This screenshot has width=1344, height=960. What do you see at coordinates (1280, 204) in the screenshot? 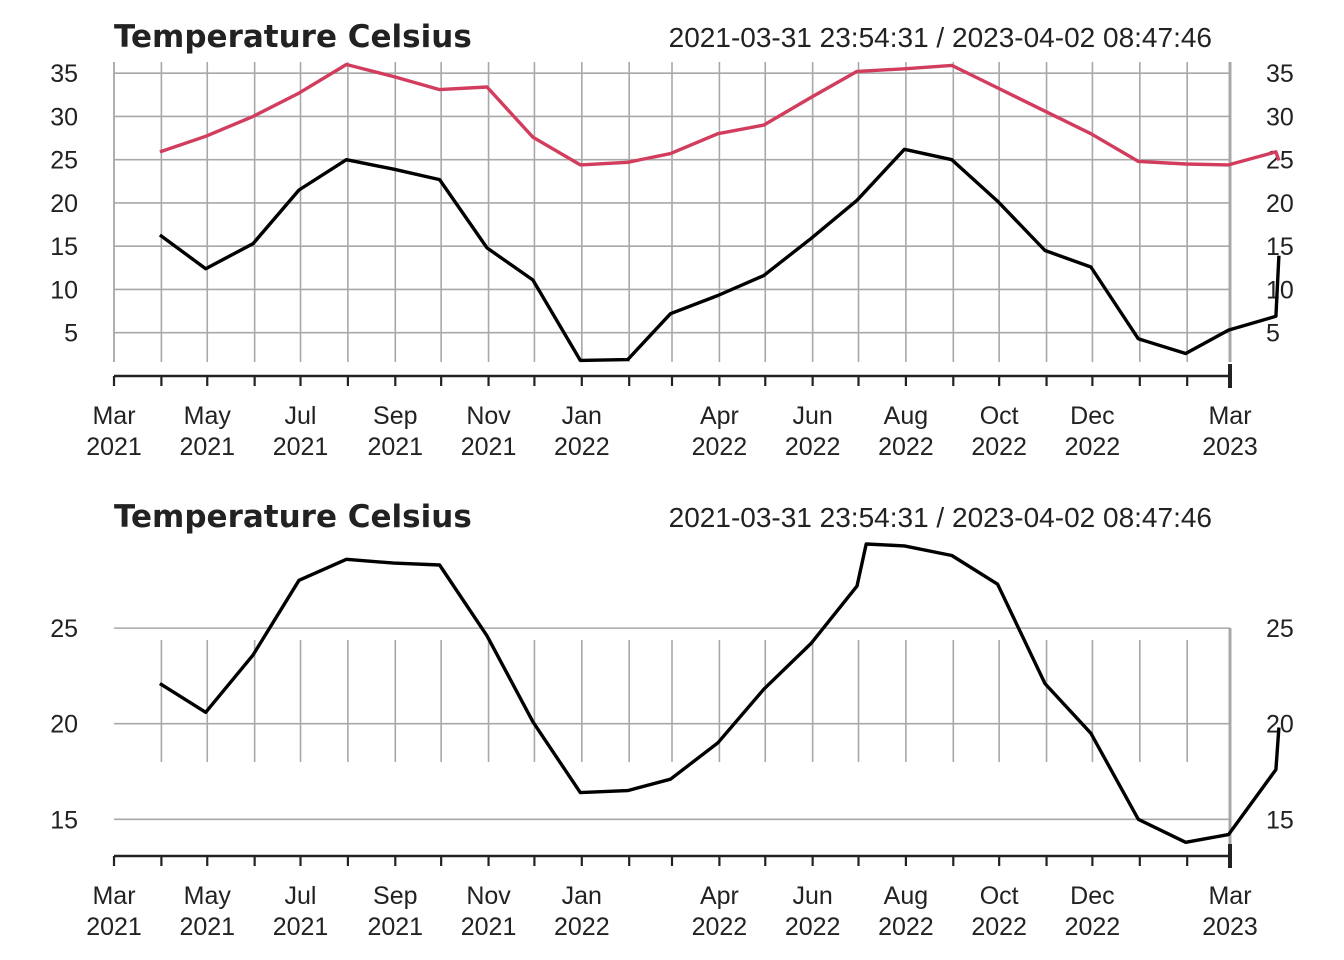
I see `y-tick-label-right: 20` at bounding box center [1280, 204].